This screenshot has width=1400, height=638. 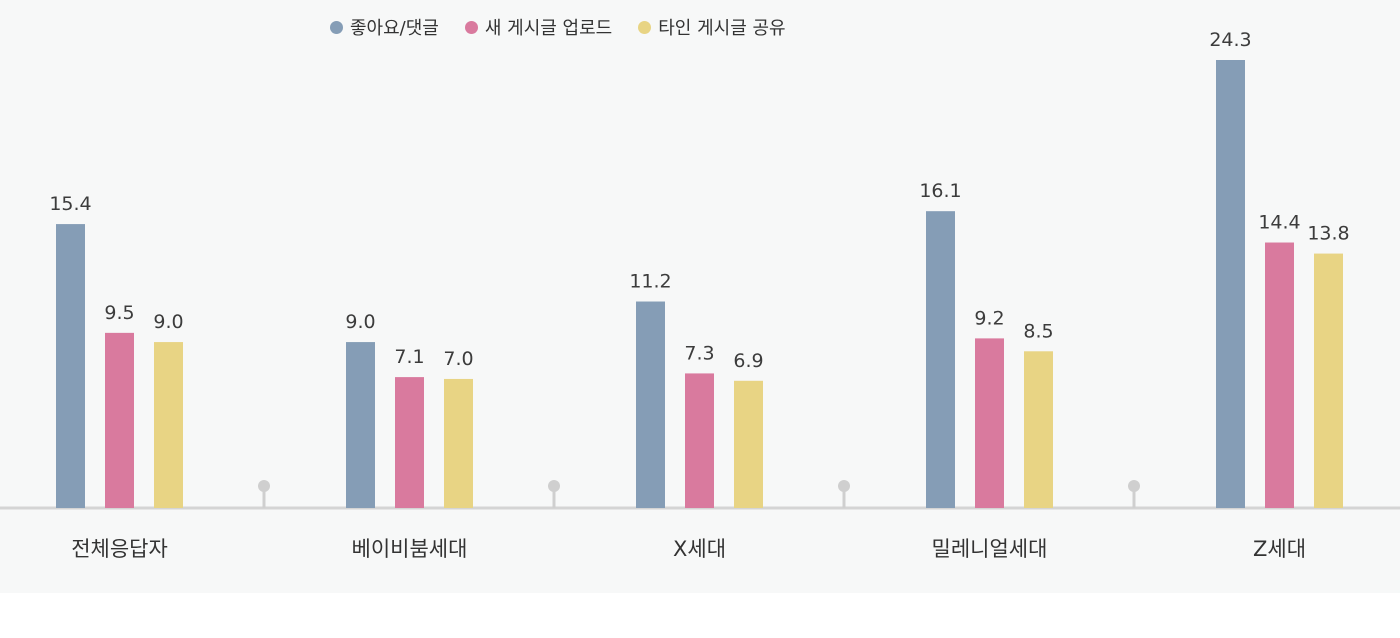 I want to click on category-label: X세대, so click(x=699, y=549).